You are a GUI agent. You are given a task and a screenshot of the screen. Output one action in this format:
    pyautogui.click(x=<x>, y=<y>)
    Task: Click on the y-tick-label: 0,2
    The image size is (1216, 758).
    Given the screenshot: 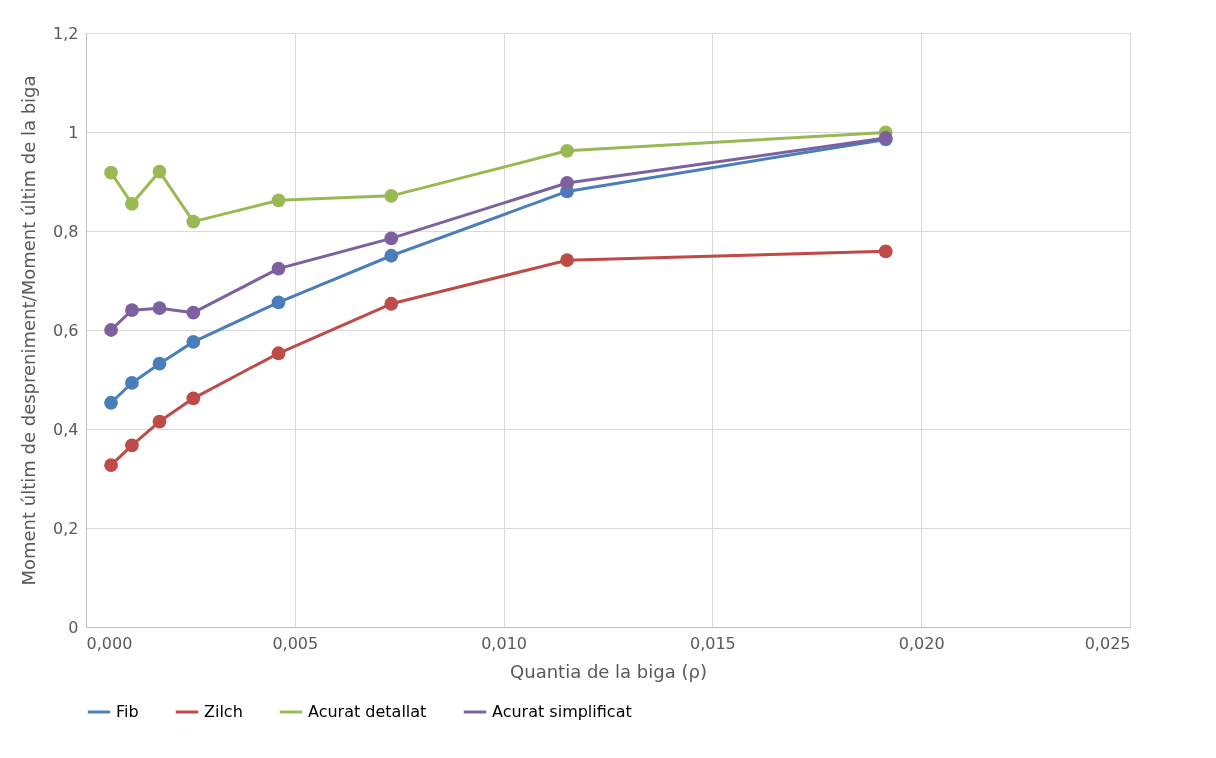 What is the action you would take?
    pyautogui.click(x=66, y=528)
    